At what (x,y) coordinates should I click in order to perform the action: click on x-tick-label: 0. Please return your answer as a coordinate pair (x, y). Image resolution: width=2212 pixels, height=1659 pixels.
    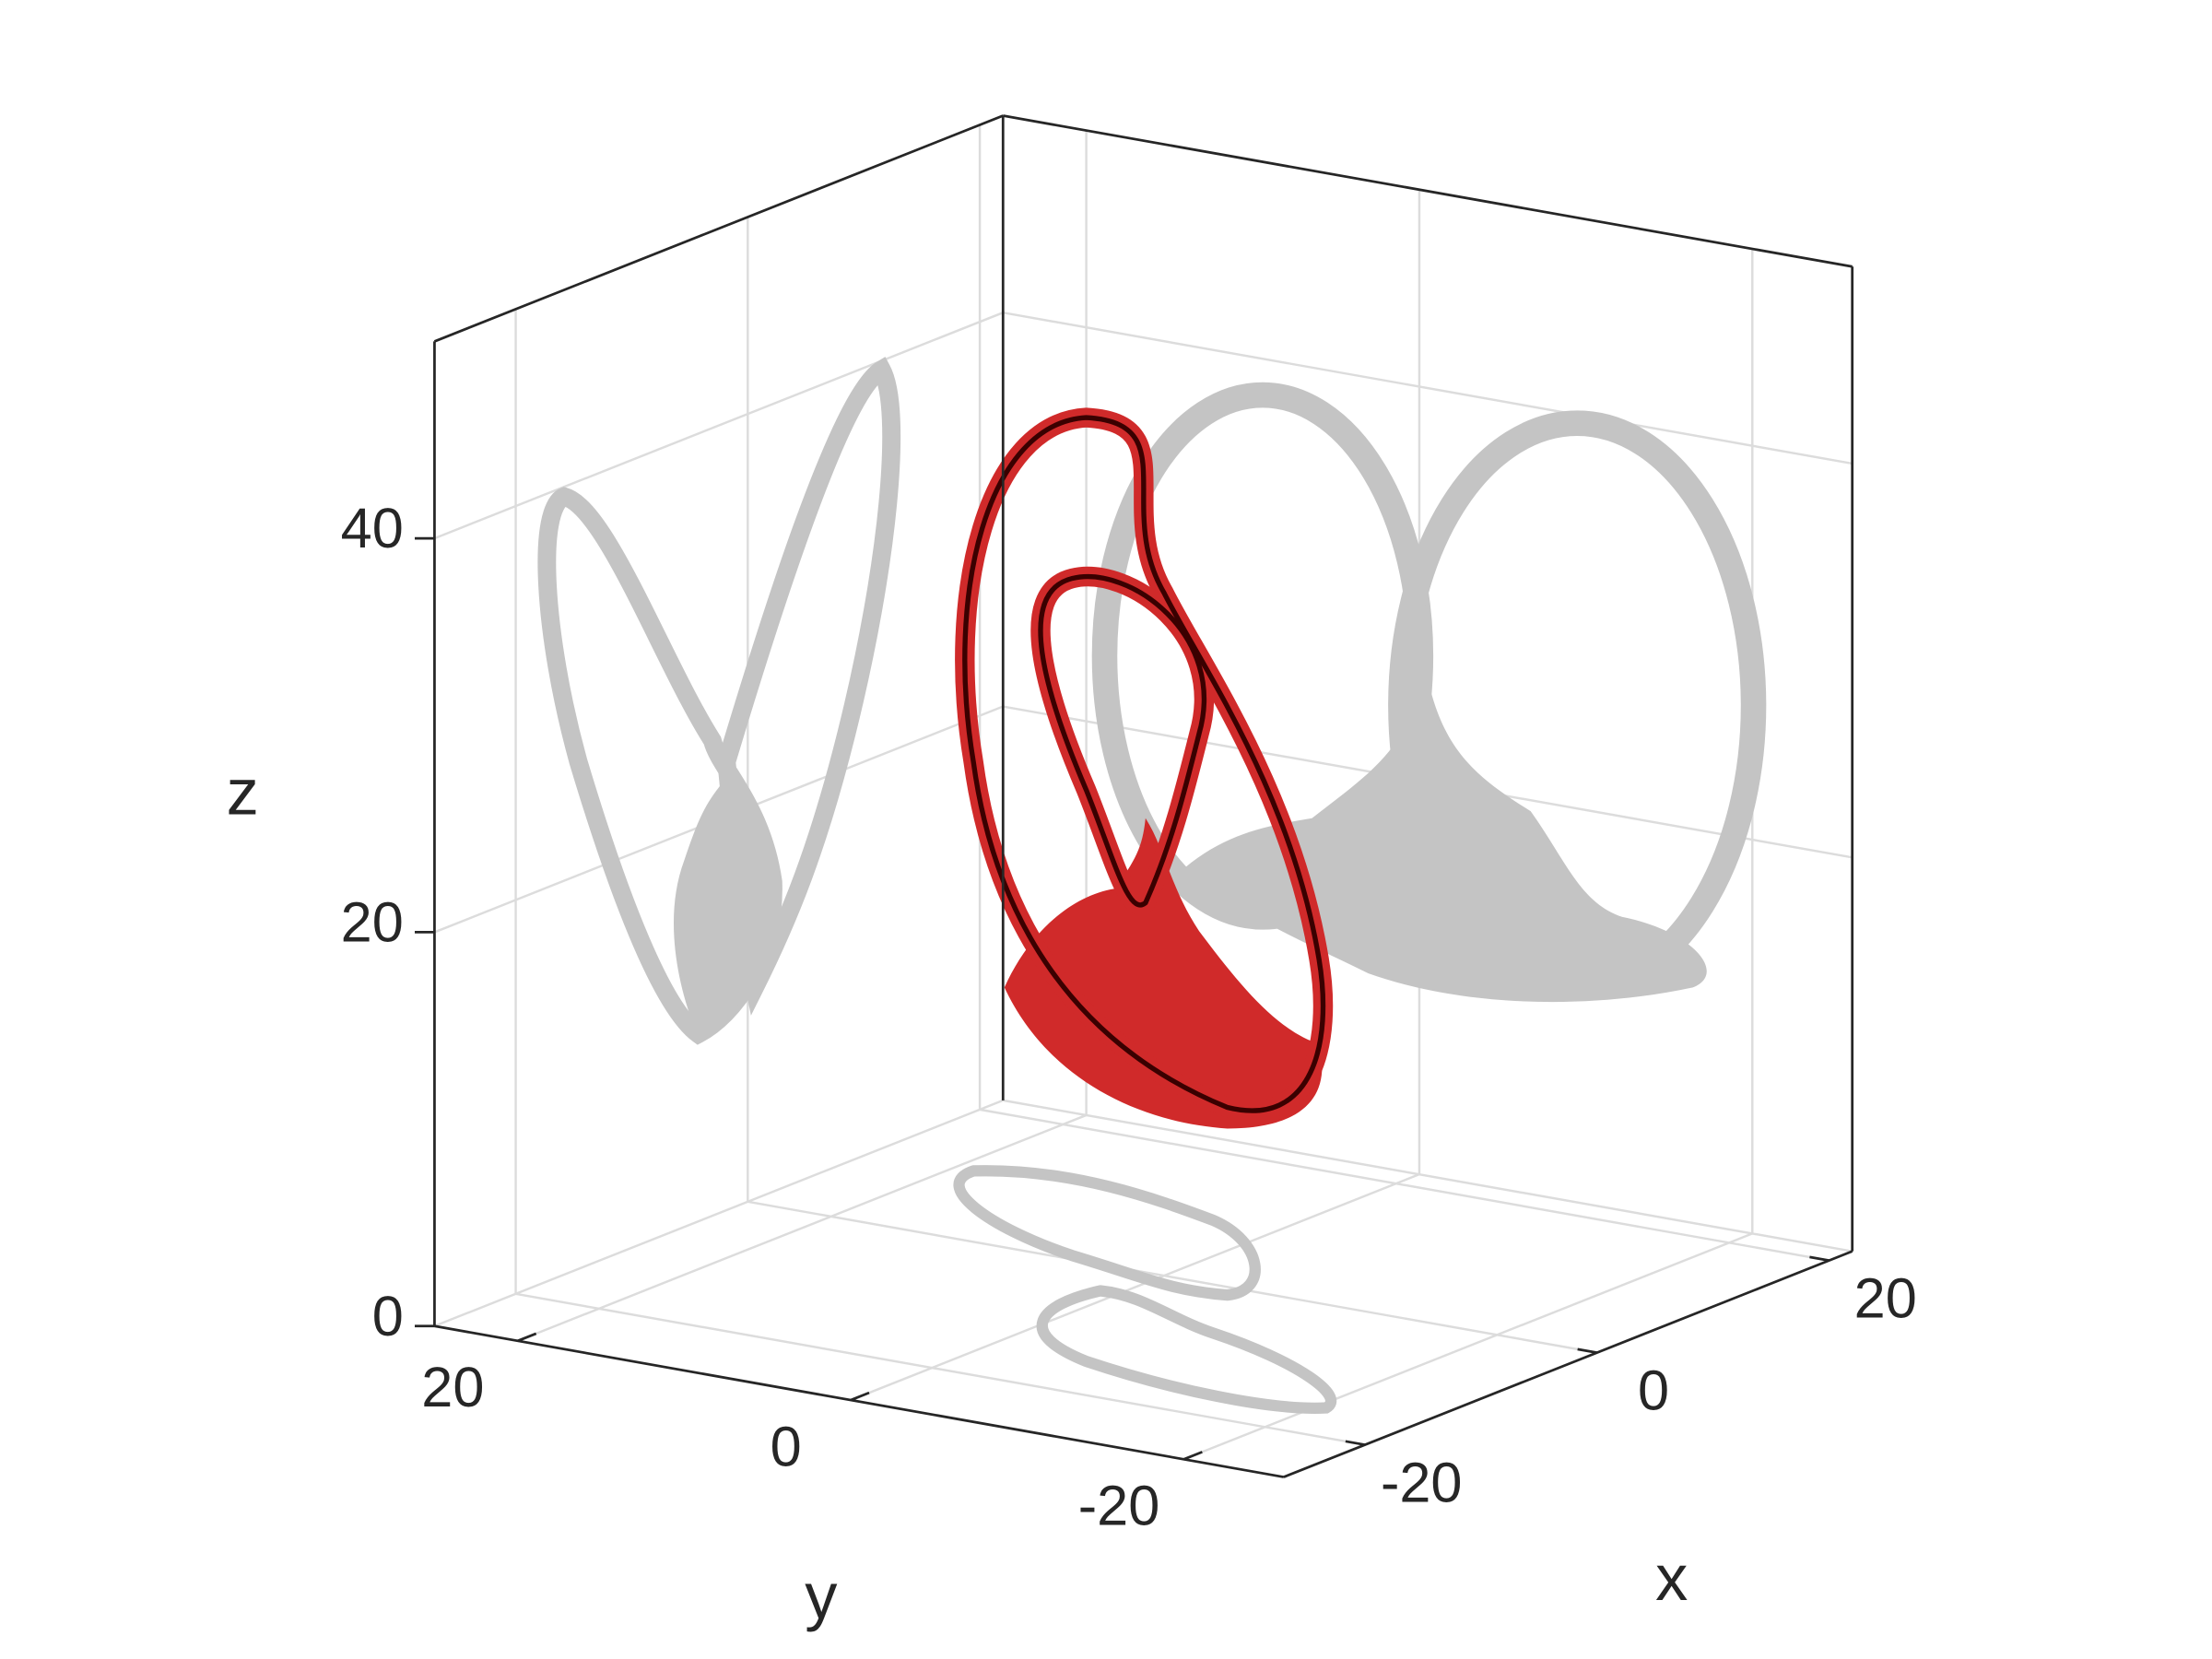
    Looking at the image, I should click on (1653, 1390).